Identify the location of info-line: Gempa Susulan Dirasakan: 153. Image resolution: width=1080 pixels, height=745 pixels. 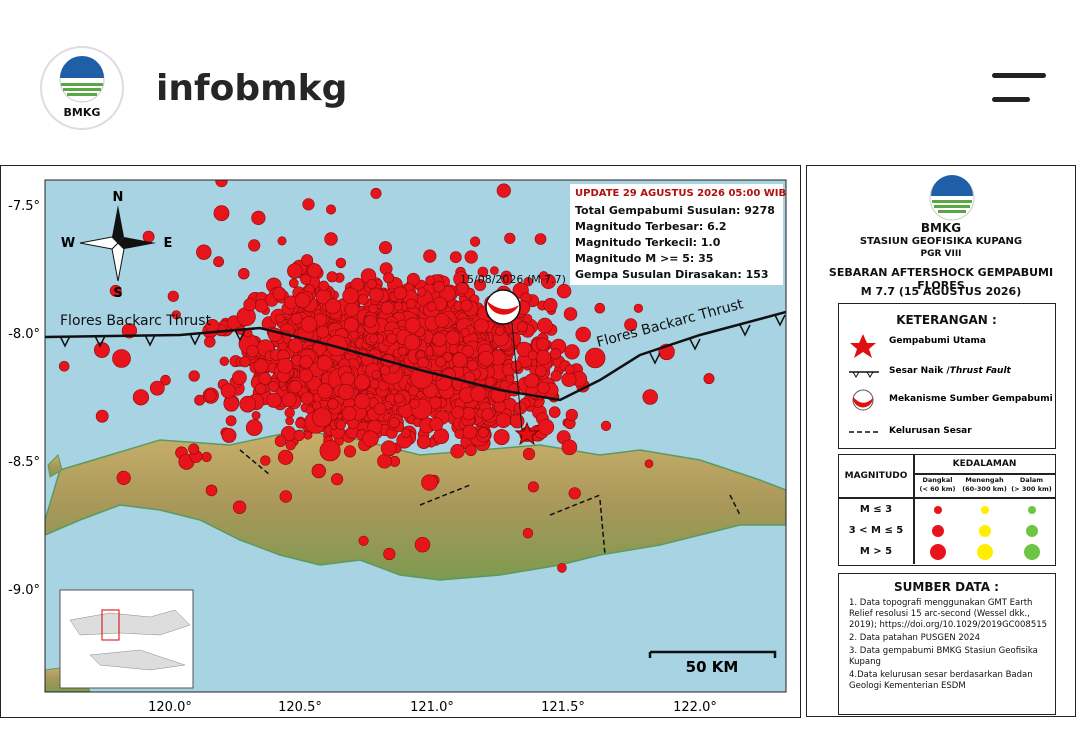
(672, 274).